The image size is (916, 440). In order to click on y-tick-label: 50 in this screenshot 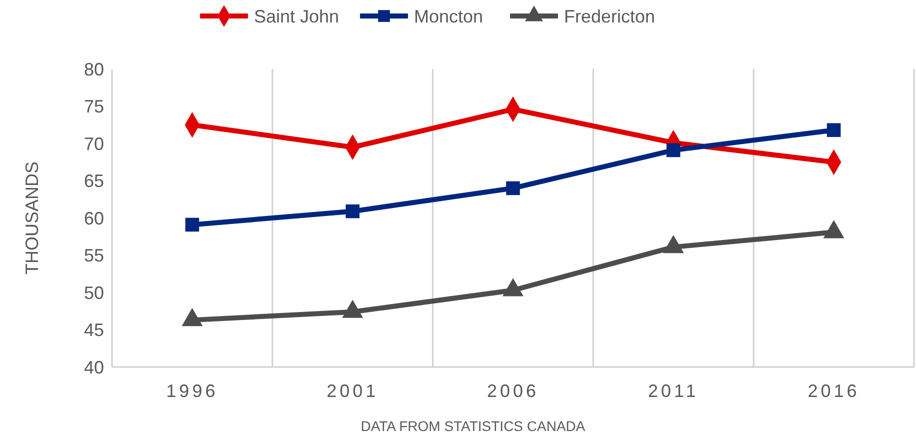, I will do `click(94, 292)`.